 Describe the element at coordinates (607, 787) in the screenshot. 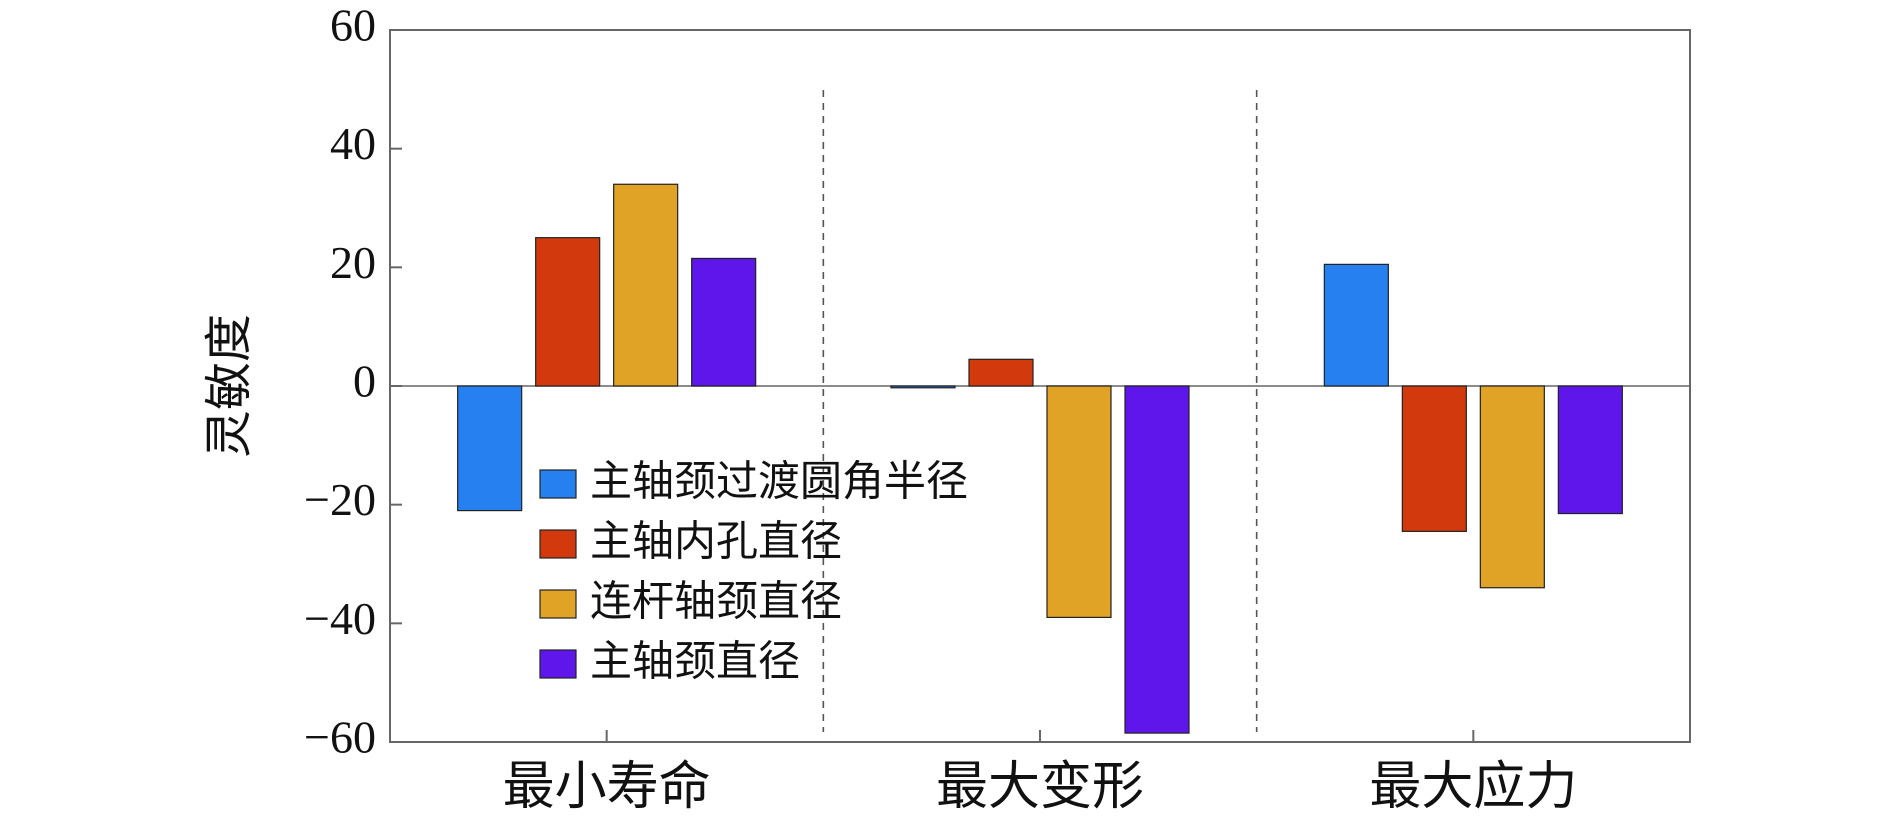

I see `x-category-label: 最小寿命` at that location.